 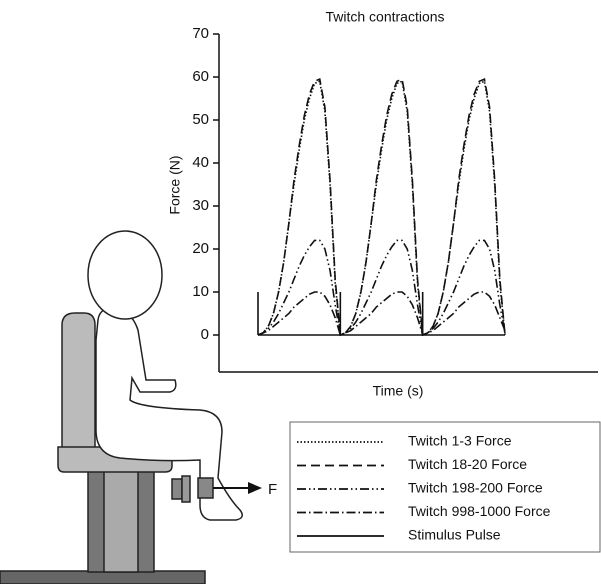 I want to click on y-tick-label: 0, so click(x=205, y=334).